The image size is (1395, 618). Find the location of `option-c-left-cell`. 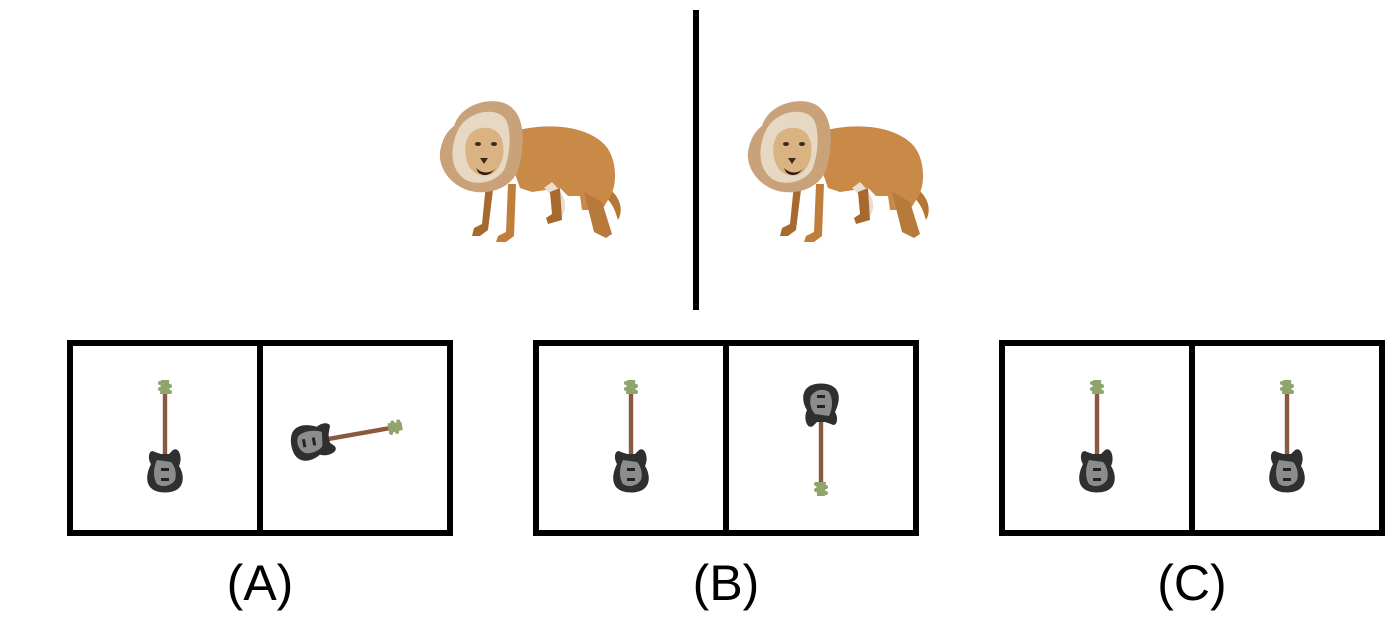

option-c-left-cell is located at coordinates (1097, 438).